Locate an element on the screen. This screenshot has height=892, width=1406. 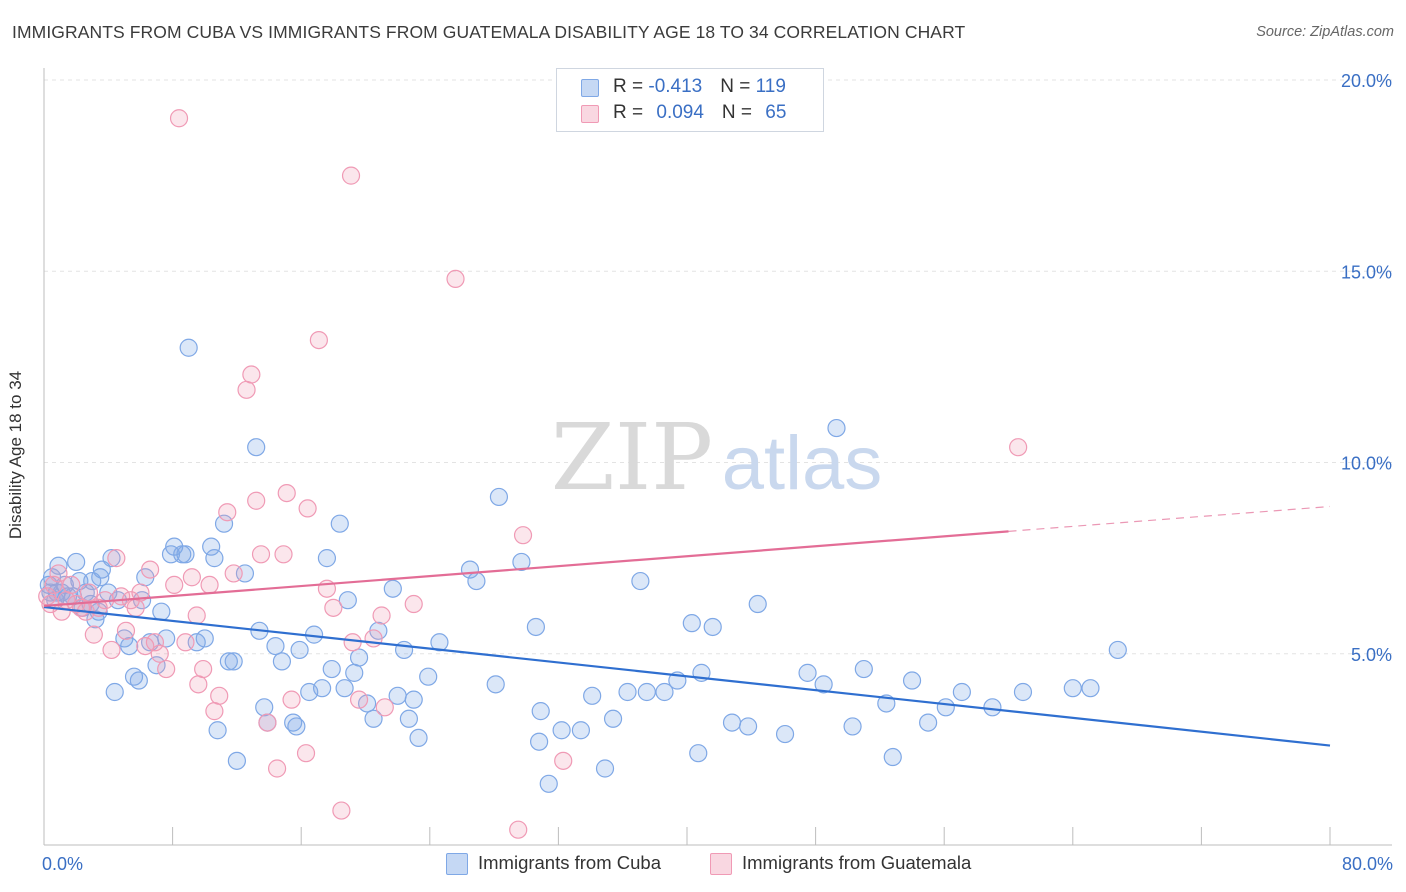
watermark-zip: ZIP is located at coordinates (632, 457).